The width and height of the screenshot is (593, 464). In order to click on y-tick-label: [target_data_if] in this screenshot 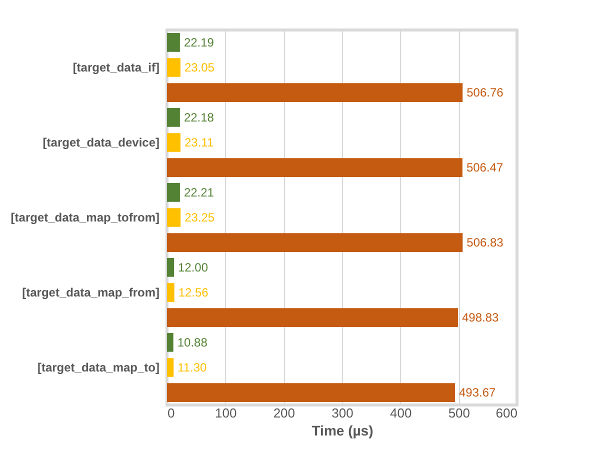, I will do `click(116, 67)`.